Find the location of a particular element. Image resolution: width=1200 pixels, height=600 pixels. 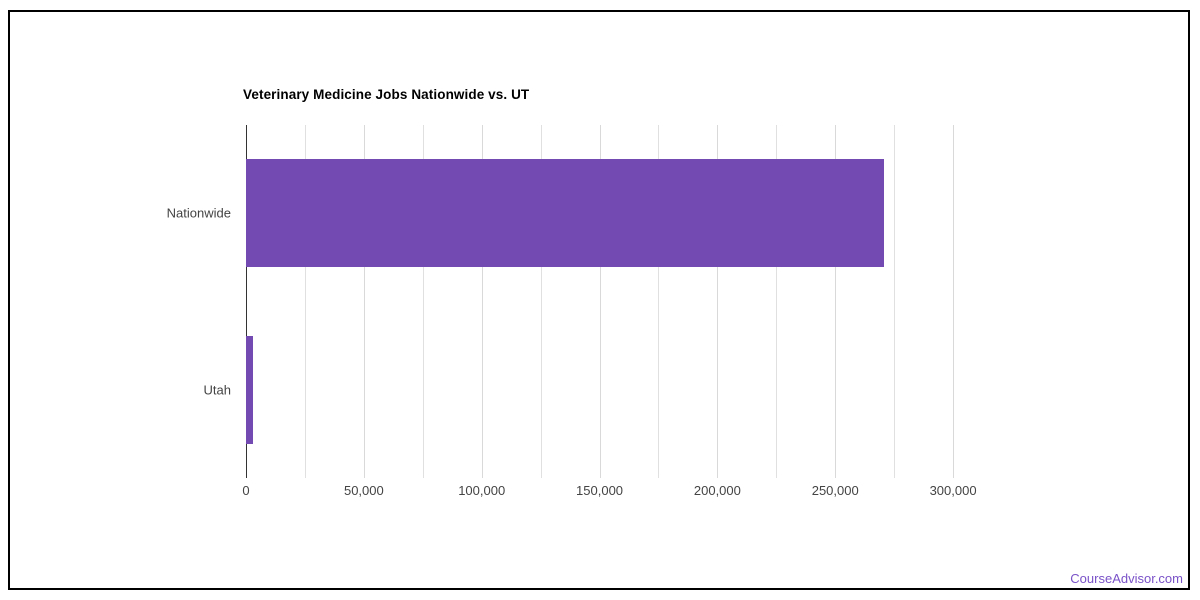

x-tick-label: 0 is located at coordinates (246, 490).